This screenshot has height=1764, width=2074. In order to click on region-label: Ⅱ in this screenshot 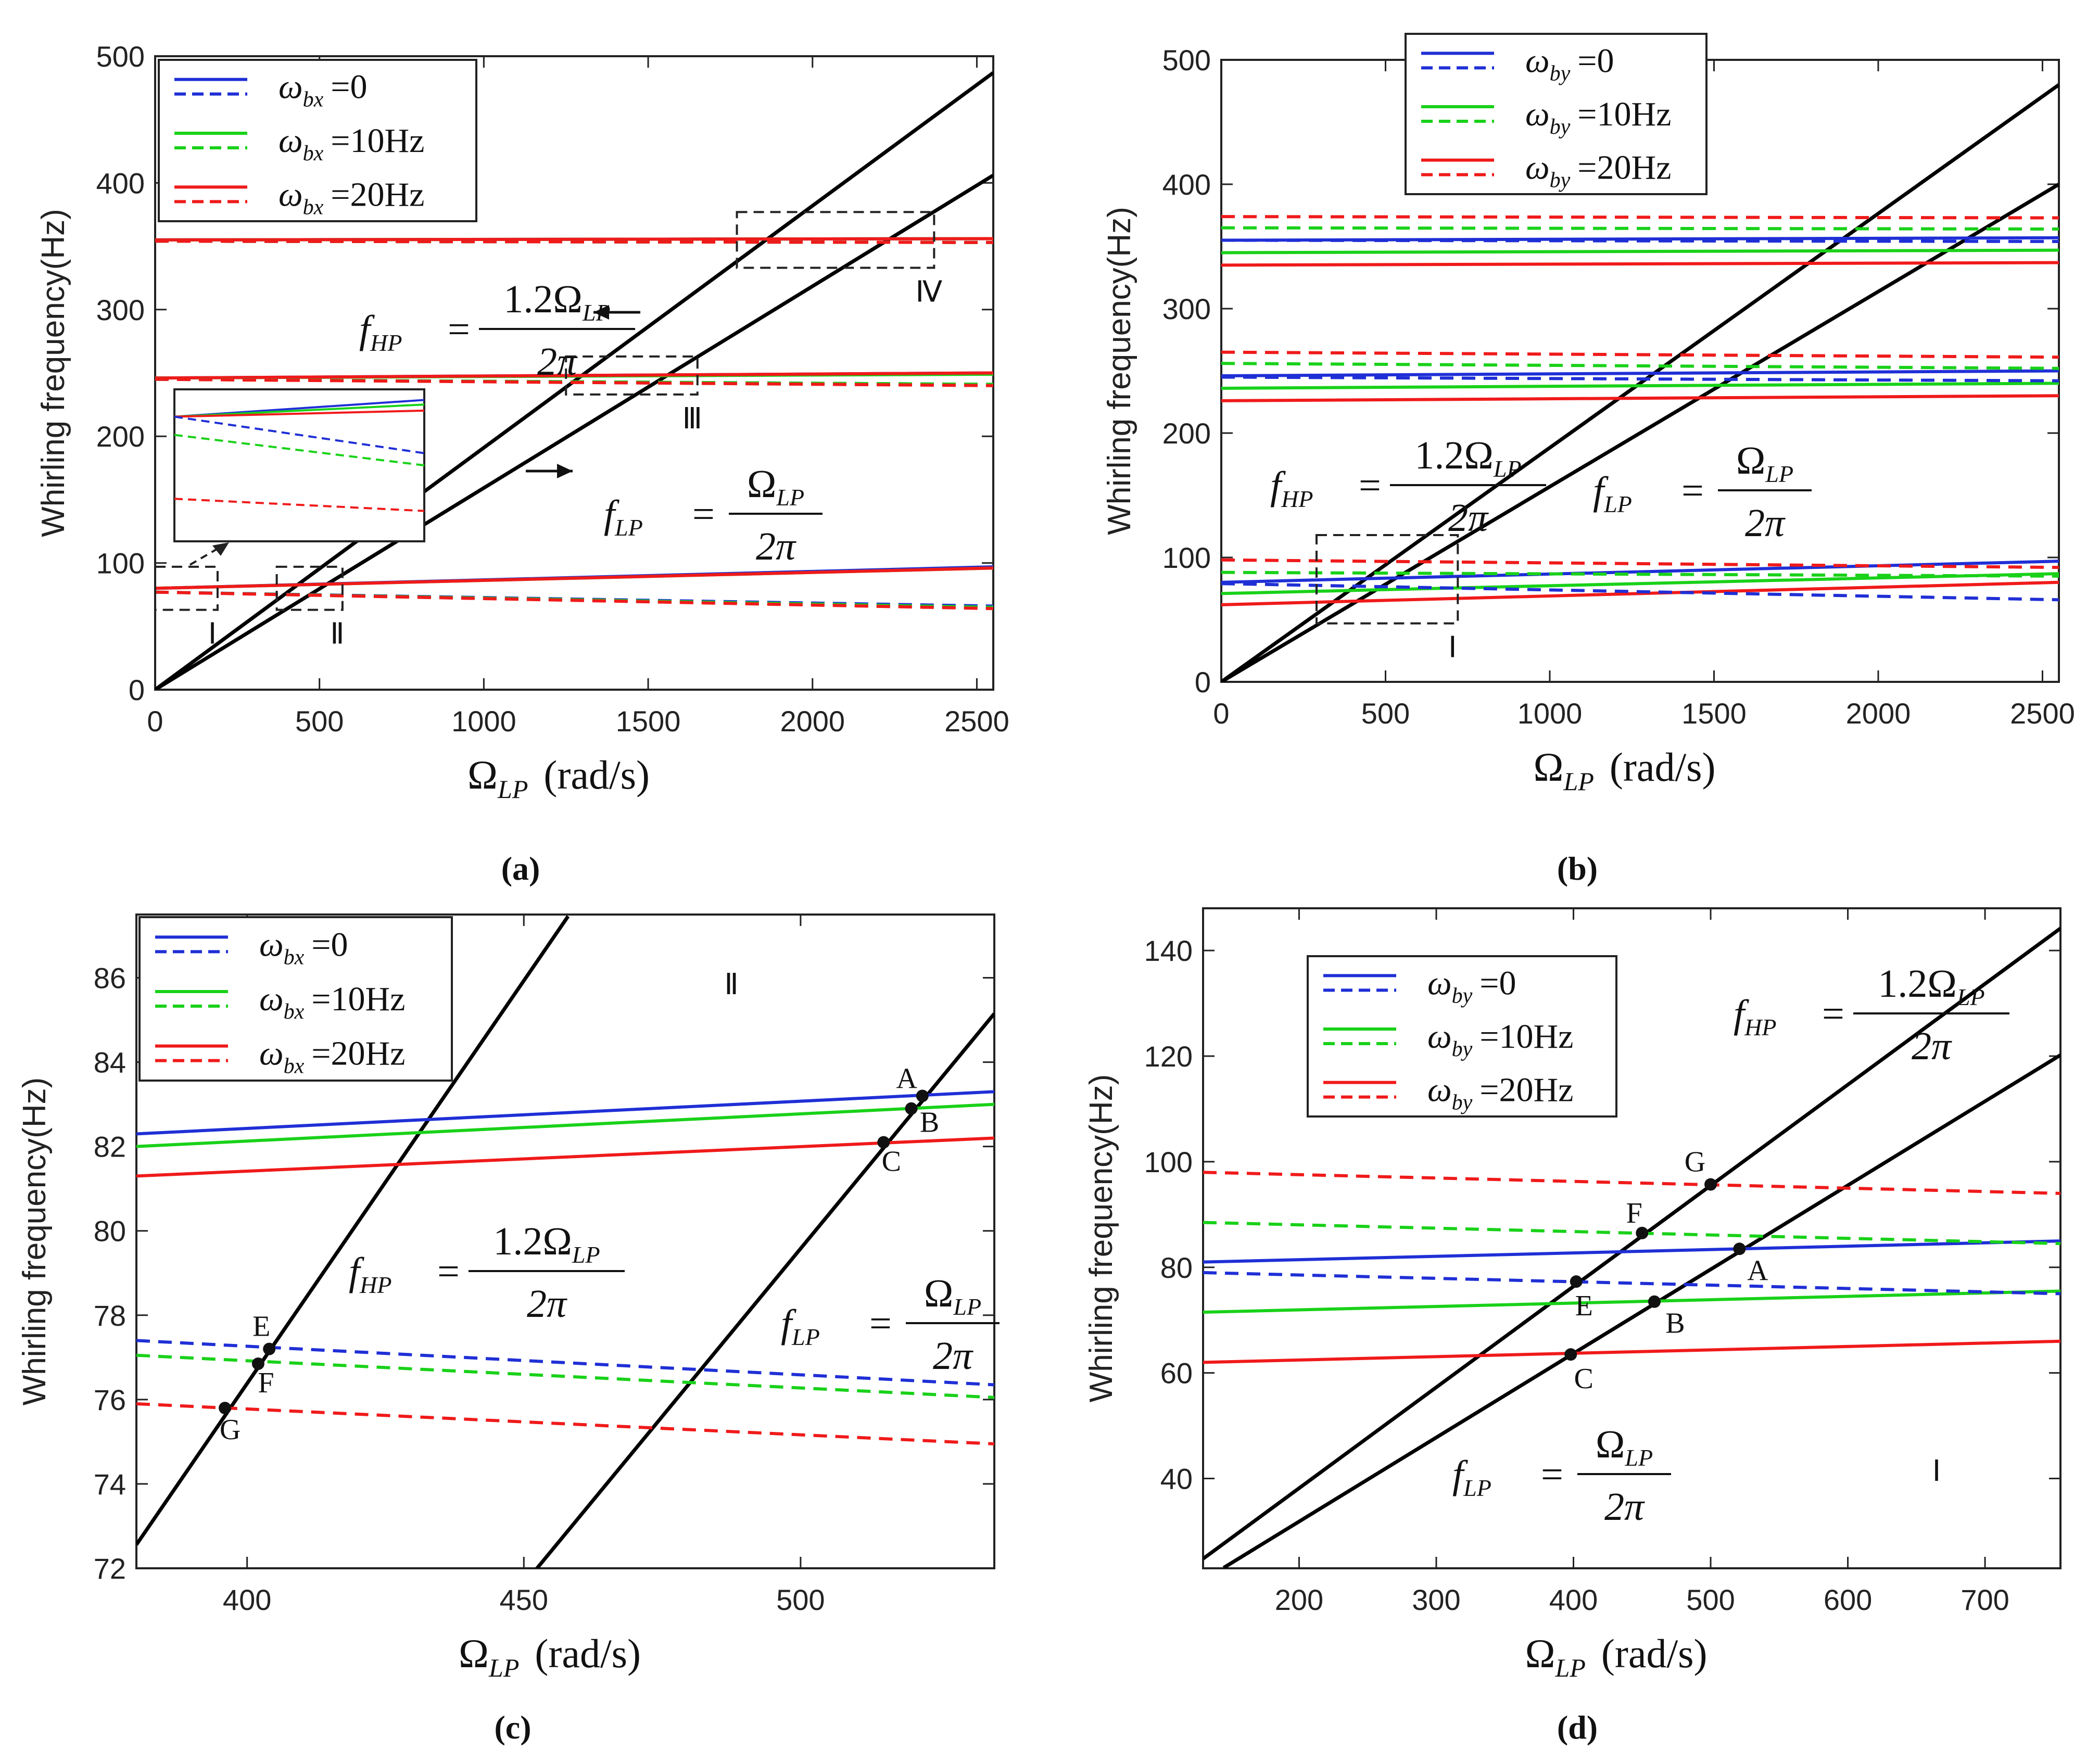, I will do `click(731, 985)`.